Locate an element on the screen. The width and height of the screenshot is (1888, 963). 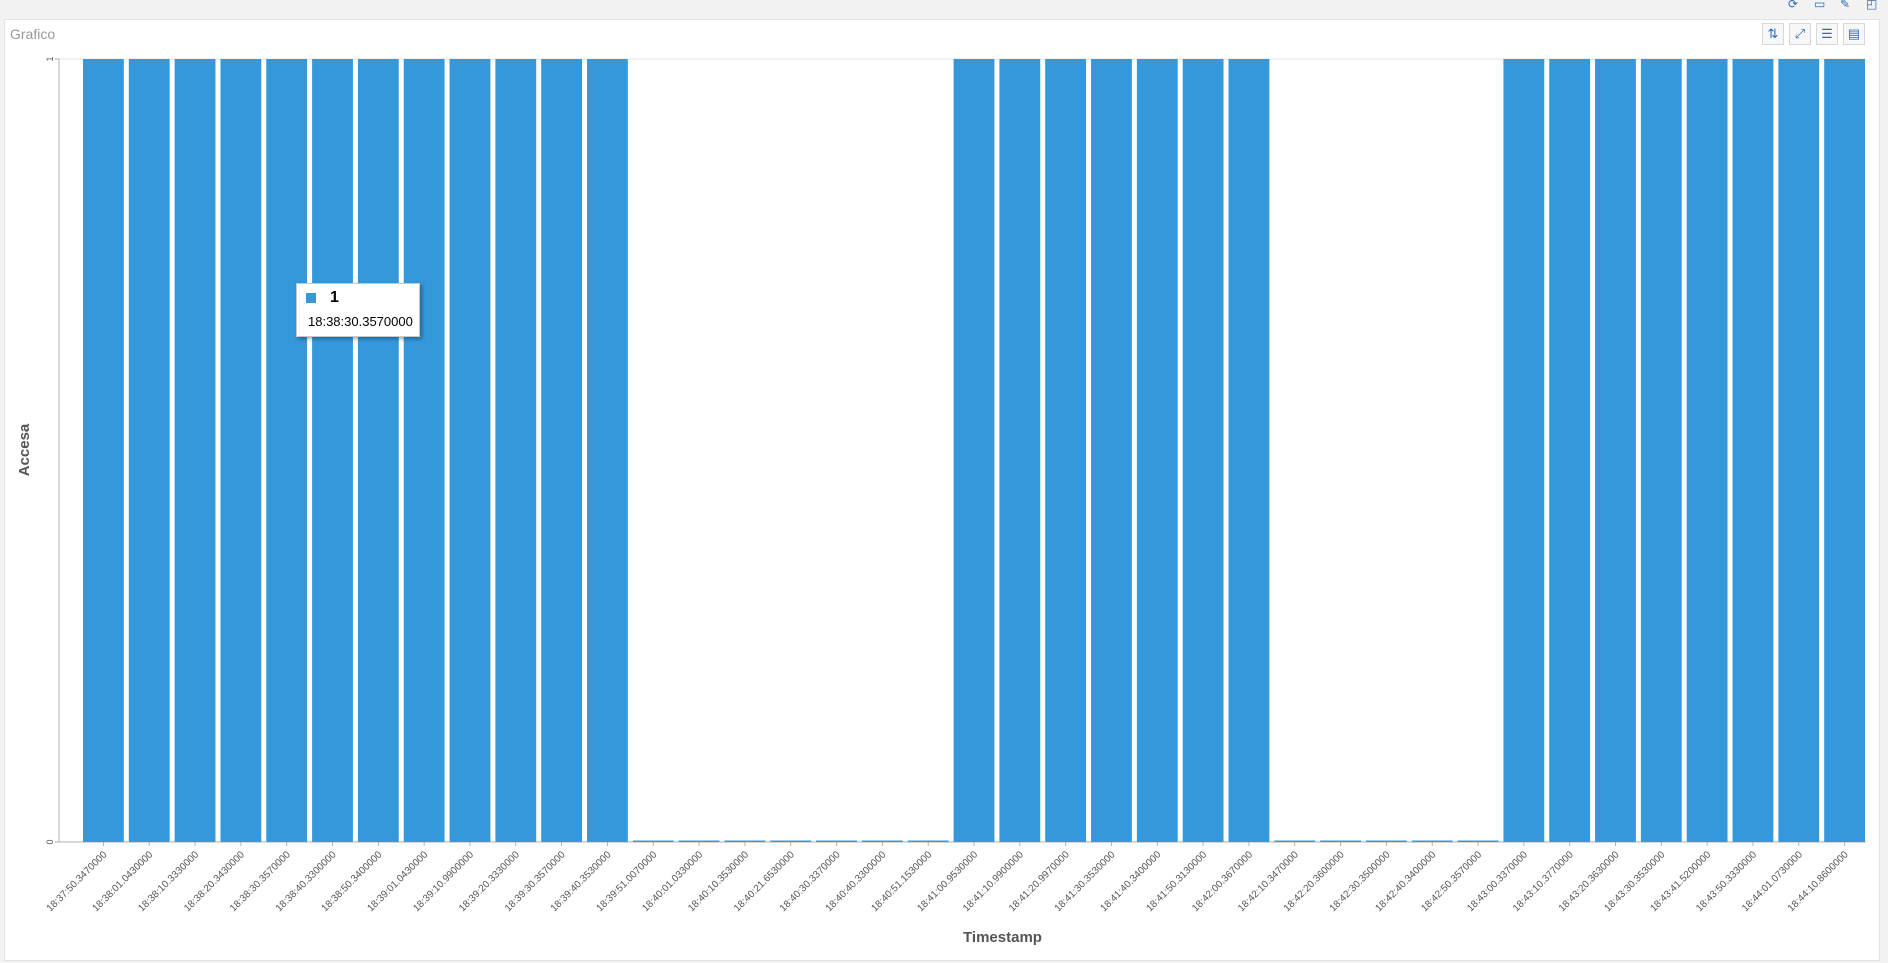
top-icon-bar: ⟳ ▭ ✎ ◰ is located at coordinates (1834, 6).